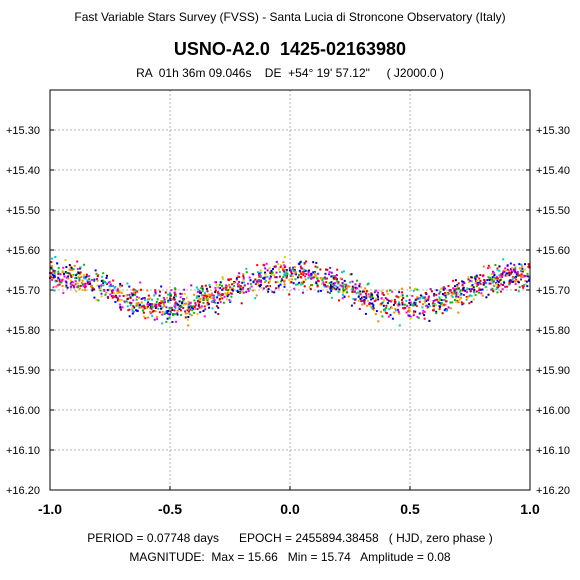 The width and height of the screenshot is (580, 580). Describe the element at coordinates (410, 509) in the screenshot. I see `x-tick-label: 0.5` at that location.